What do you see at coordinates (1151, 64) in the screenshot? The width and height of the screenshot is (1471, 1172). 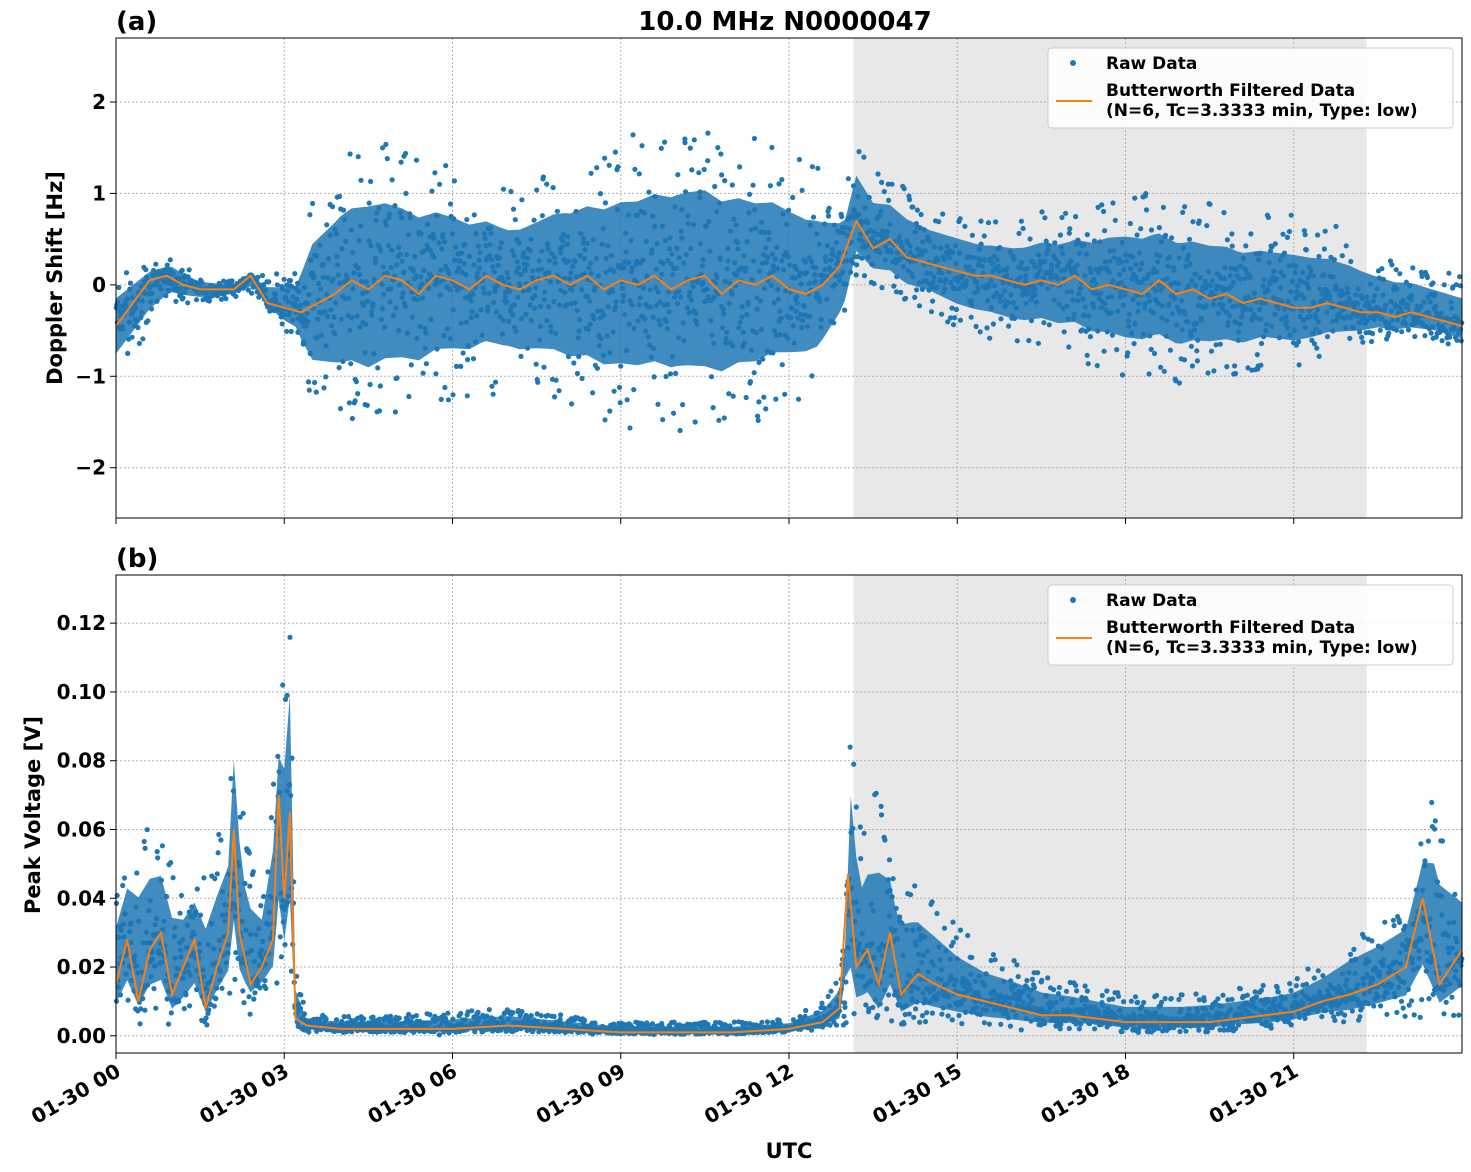 I see `legend-raw-label: Raw Data` at bounding box center [1151, 64].